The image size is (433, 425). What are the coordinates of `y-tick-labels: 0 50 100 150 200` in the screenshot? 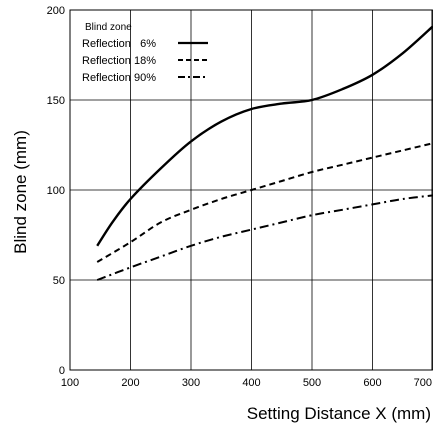 It's located at (56, 191).